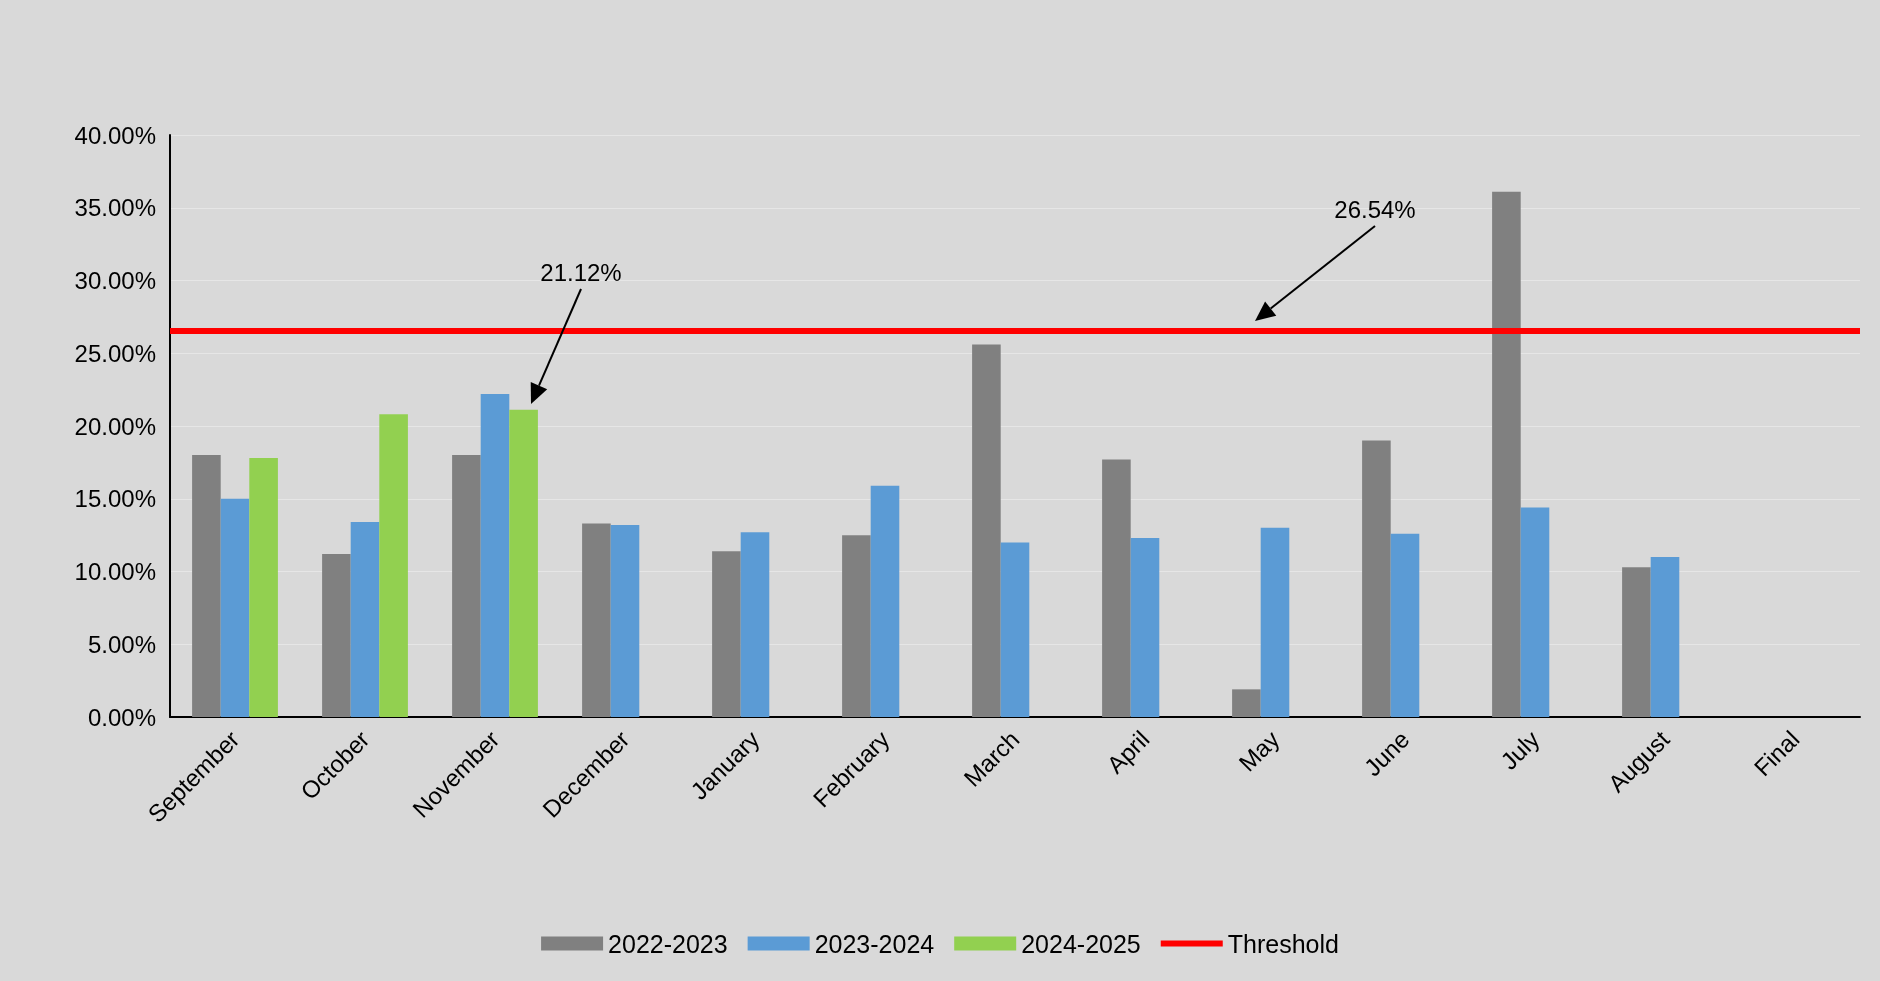 The width and height of the screenshot is (1880, 981). Describe the element at coordinates (1375, 210) in the screenshot. I see `annotation: 26.54%` at that location.